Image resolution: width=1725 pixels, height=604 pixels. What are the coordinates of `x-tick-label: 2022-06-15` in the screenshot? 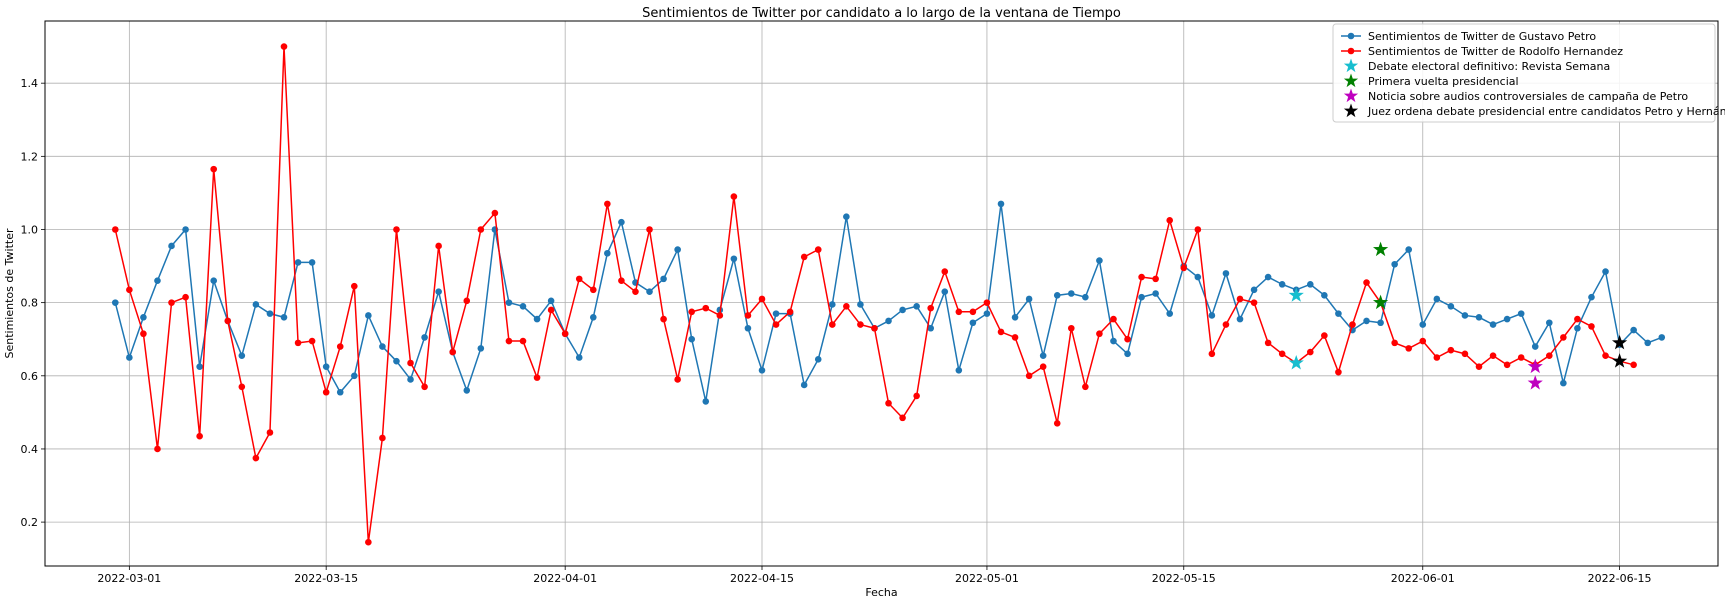 It's located at (1620, 578).